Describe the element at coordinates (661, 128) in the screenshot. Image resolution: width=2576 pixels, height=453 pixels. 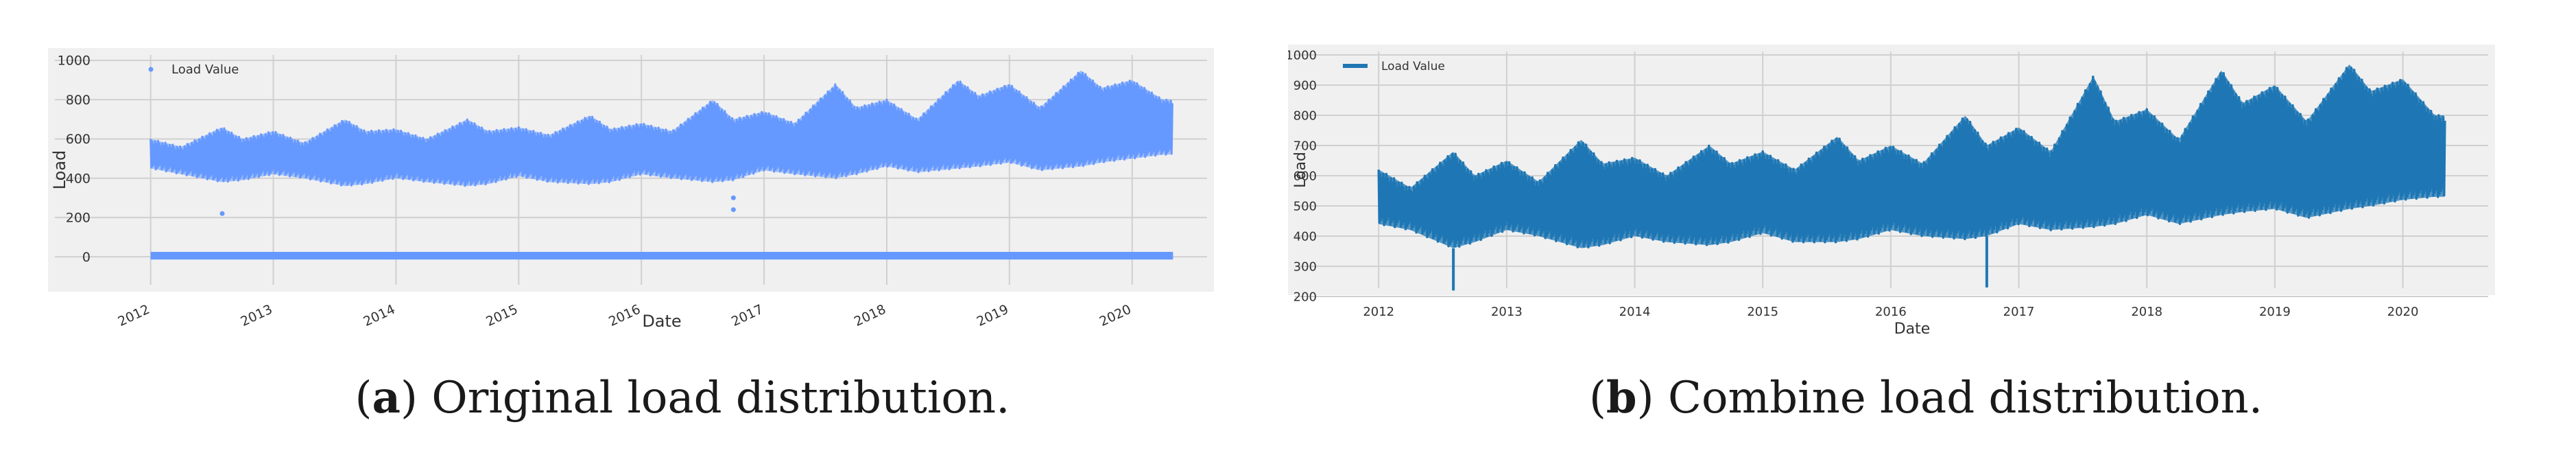
I see `data-envelope` at that location.